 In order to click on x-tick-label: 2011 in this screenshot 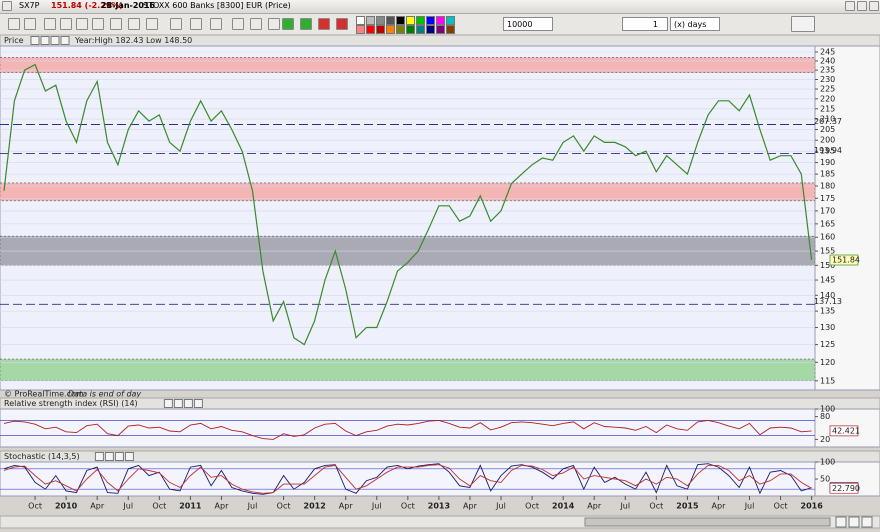, I will do `click(190, 506)`.